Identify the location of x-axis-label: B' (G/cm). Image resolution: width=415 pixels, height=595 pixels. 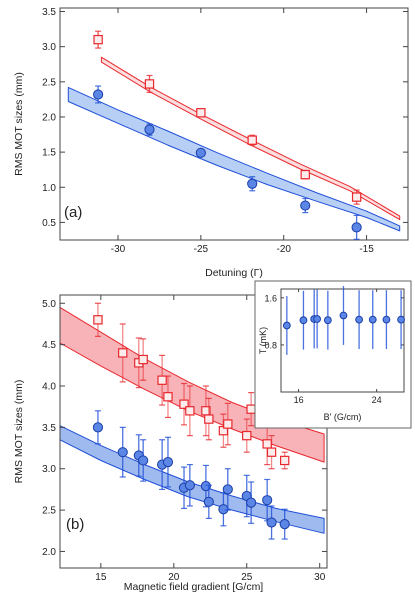
(343, 417).